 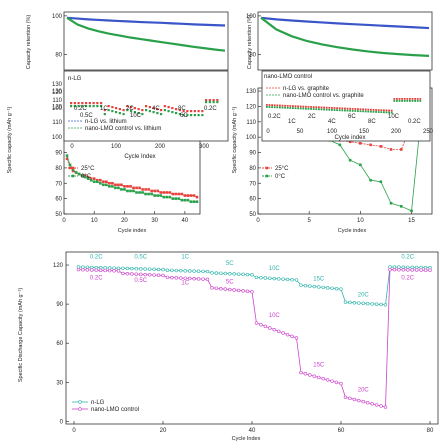 What do you see at coordinates (106, 122) in the screenshot?
I see `tl-rate-legend-label: n-LG vs. lithium` at bounding box center [106, 122].